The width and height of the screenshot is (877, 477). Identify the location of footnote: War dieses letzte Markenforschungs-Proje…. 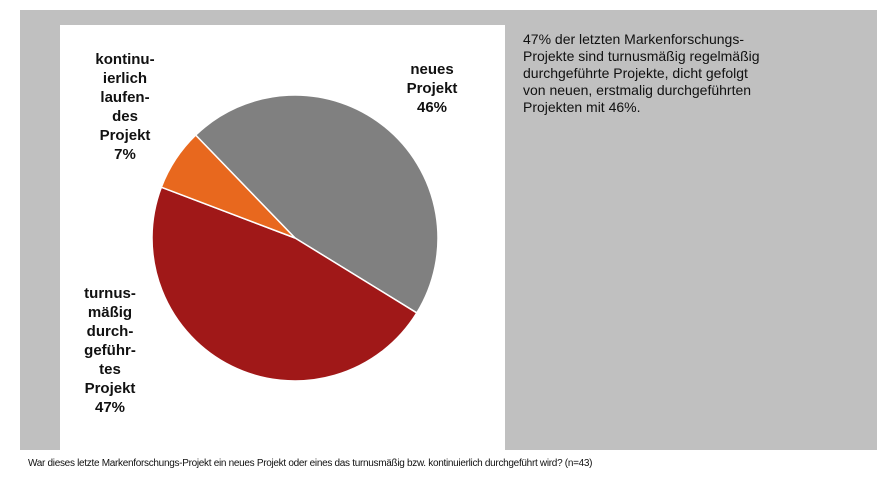
(310, 463).